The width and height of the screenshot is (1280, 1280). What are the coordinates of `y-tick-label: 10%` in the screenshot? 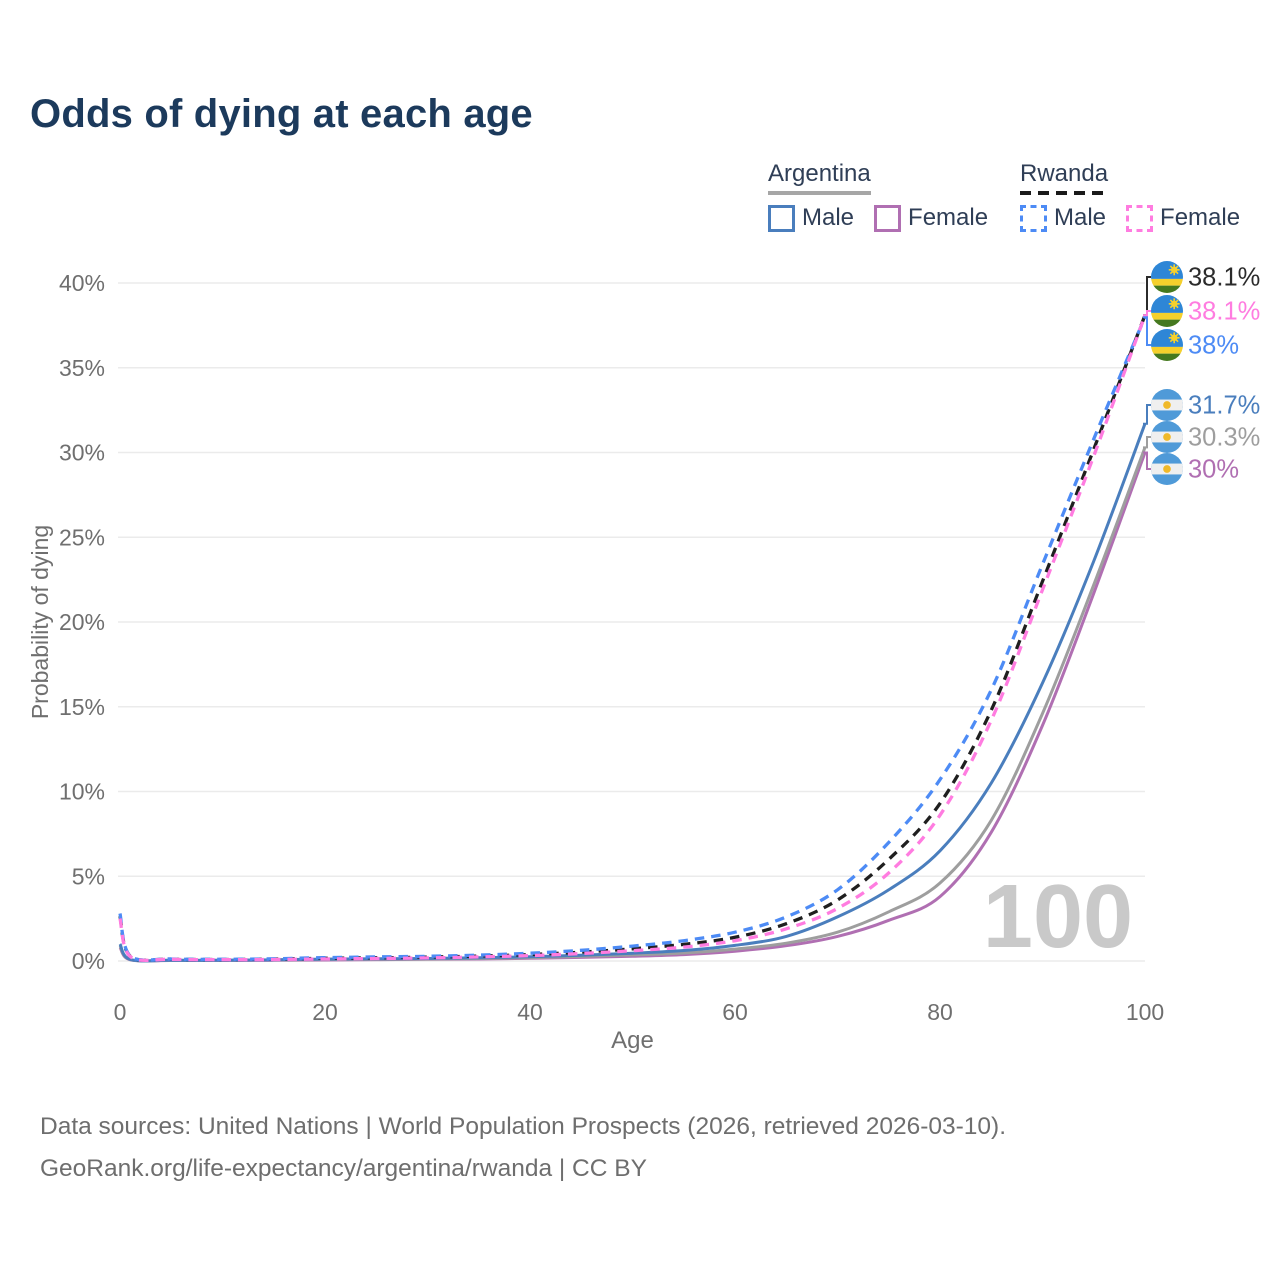 It's located at (82, 792).